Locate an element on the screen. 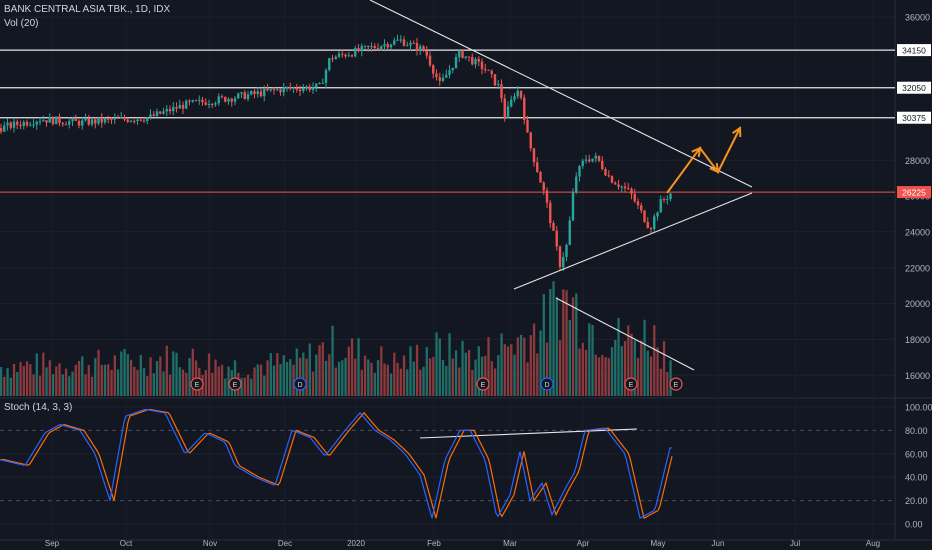 This screenshot has width=932, height=550. stoch-d-line is located at coordinates (336, 464).